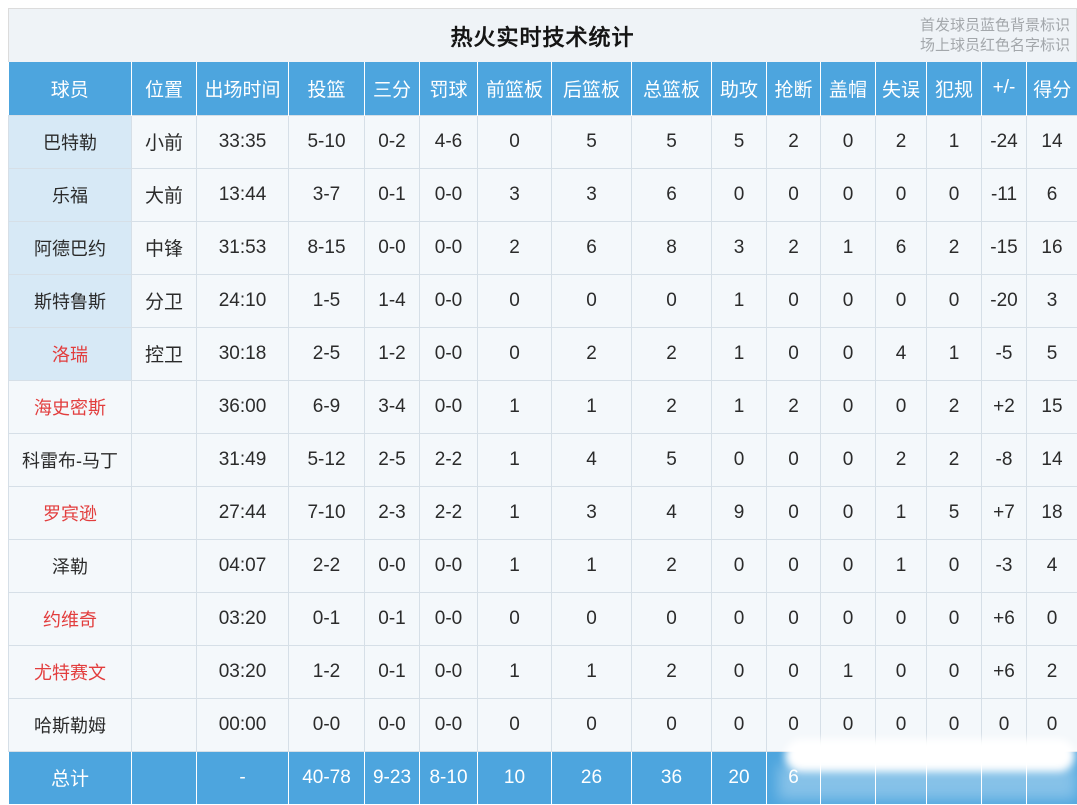  What do you see at coordinates (1004, 459) in the screenshot?
I see `stat-cell: -8` at bounding box center [1004, 459].